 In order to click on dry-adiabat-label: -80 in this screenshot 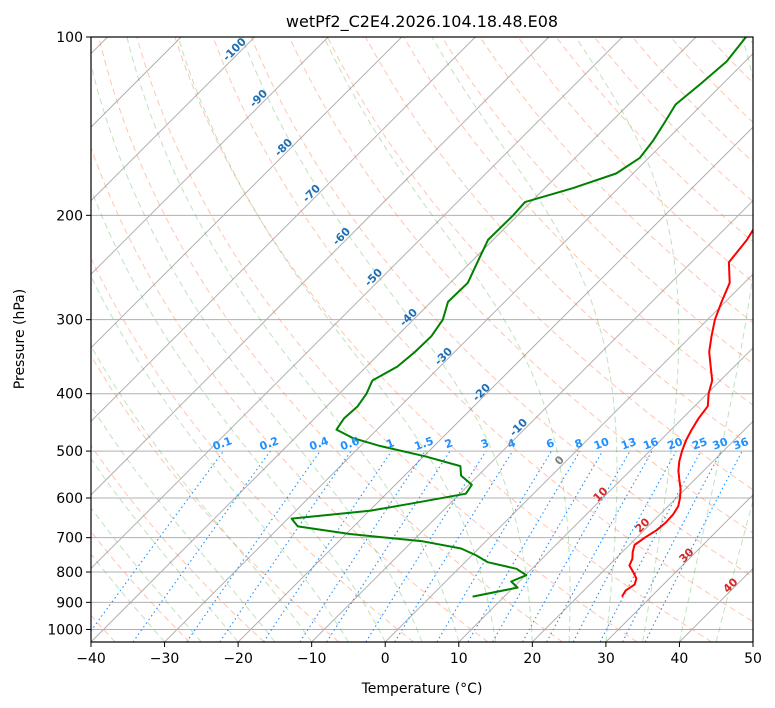, I will do `click(283, 147)`.